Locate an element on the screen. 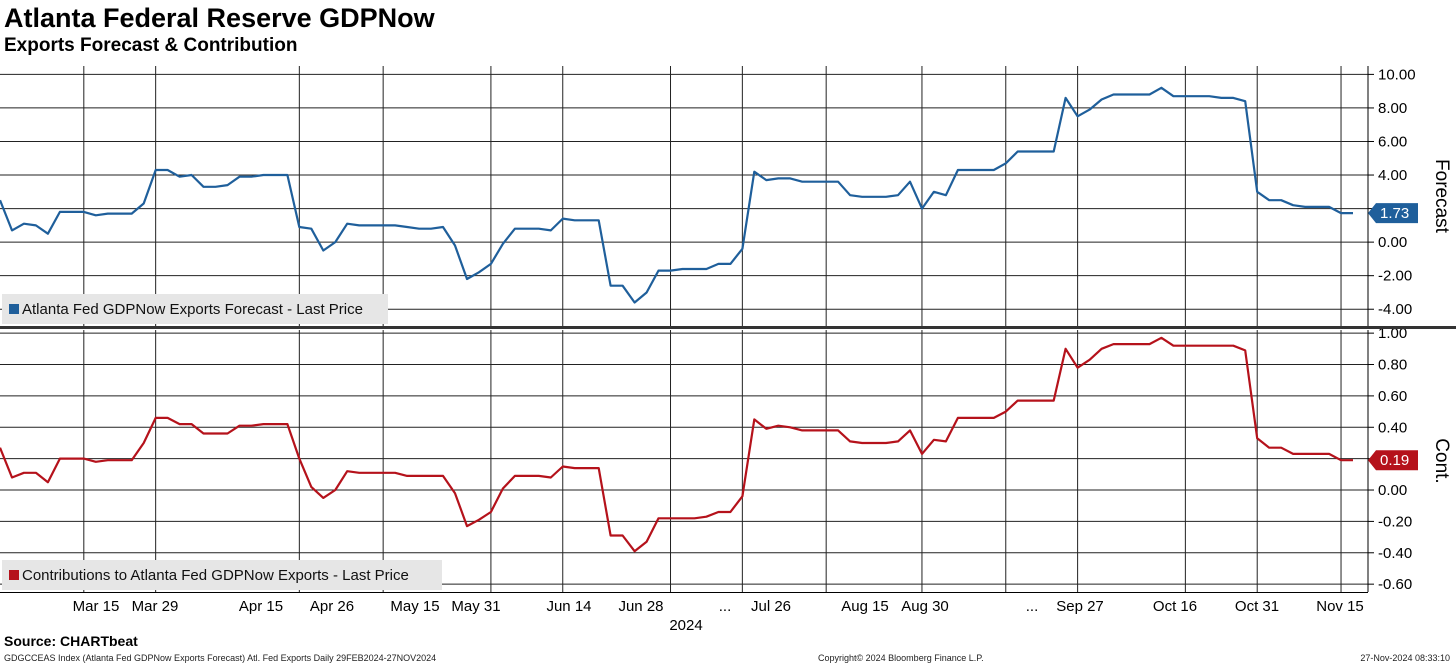 The width and height of the screenshot is (1456, 666). contribution-tick-label: 0.40 is located at coordinates (1392, 427).